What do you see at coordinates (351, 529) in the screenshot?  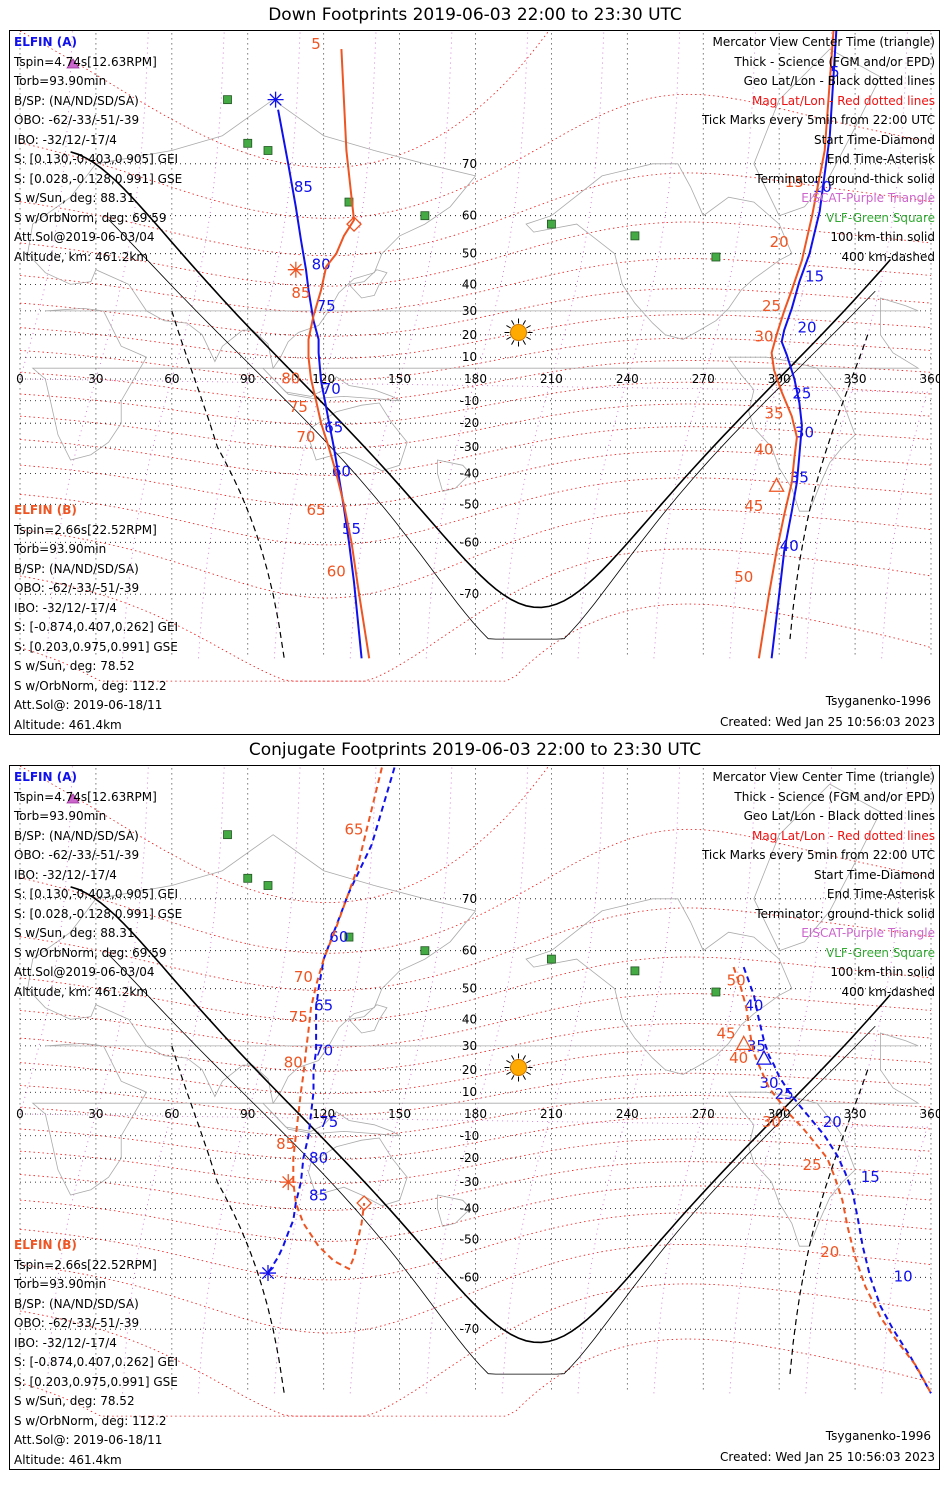 I see `track-tick-label: 55` at bounding box center [351, 529].